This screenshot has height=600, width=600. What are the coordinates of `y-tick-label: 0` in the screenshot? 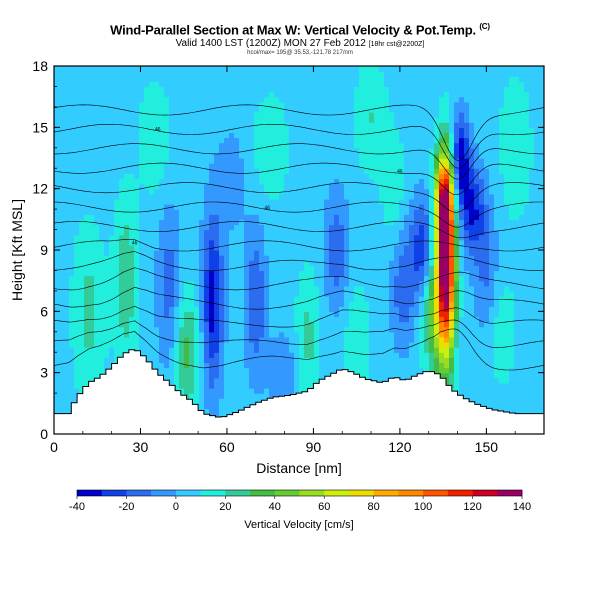 It's located at (44, 434).